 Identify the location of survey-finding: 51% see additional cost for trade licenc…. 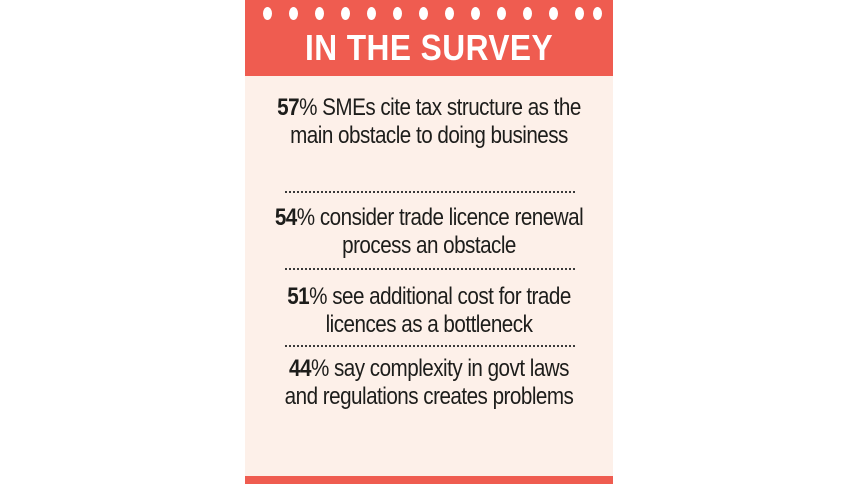
(429, 311).